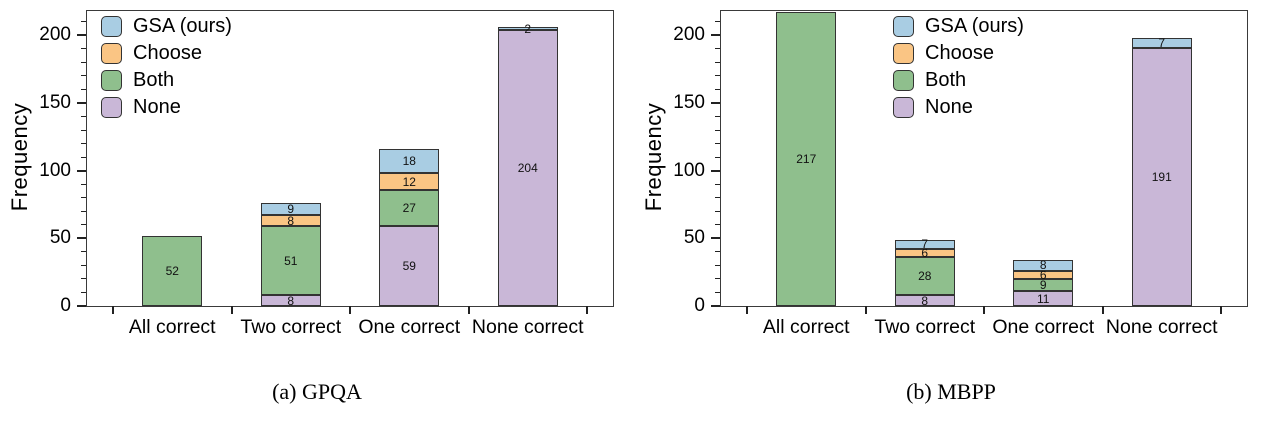 The height and width of the screenshot is (424, 1268). Describe the element at coordinates (958, 67) in the screenshot. I see `legend: GSA (ours) Choose Both None` at that location.